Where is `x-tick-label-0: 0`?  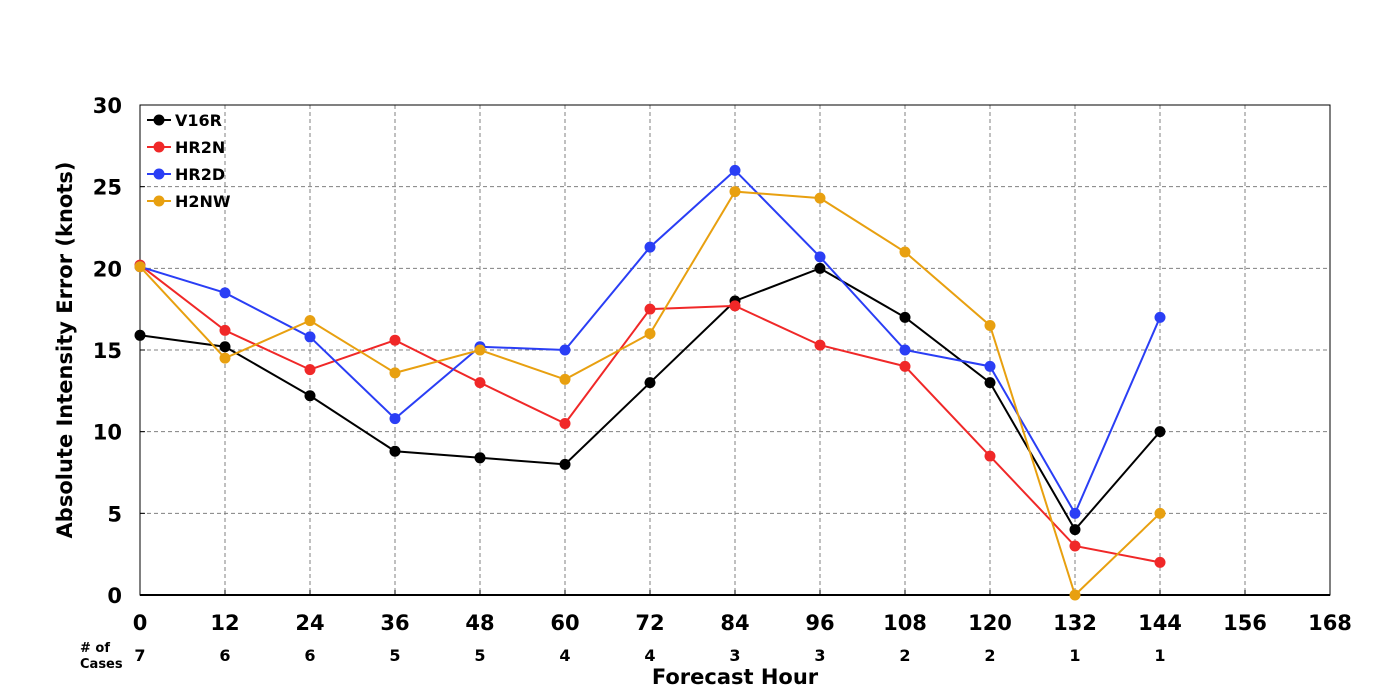 x-tick-label-0: 0 is located at coordinates (140, 623).